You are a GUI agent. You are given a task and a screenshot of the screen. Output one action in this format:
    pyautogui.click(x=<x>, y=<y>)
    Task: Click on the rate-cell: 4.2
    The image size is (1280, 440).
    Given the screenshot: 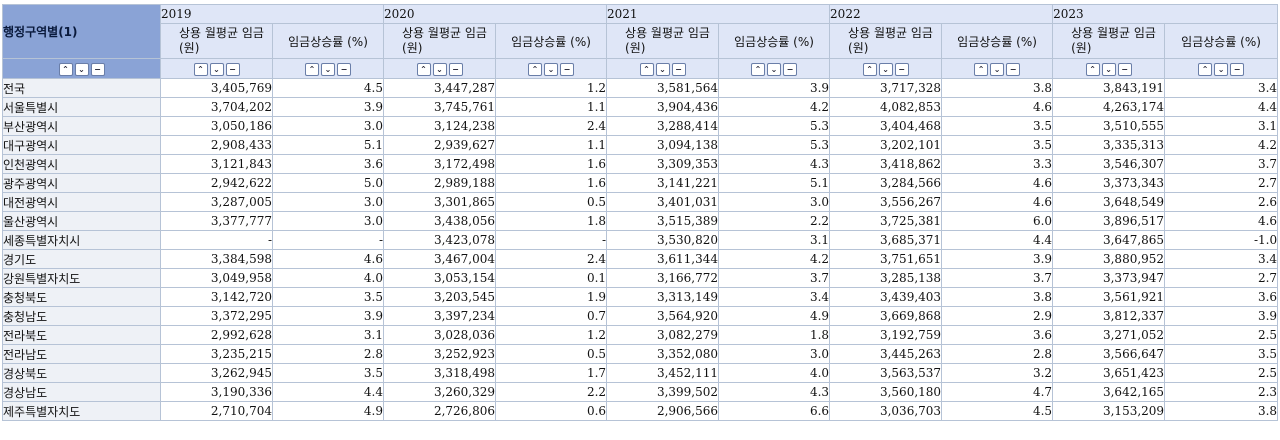 What is the action you would take?
    pyautogui.click(x=1221, y=145)
    